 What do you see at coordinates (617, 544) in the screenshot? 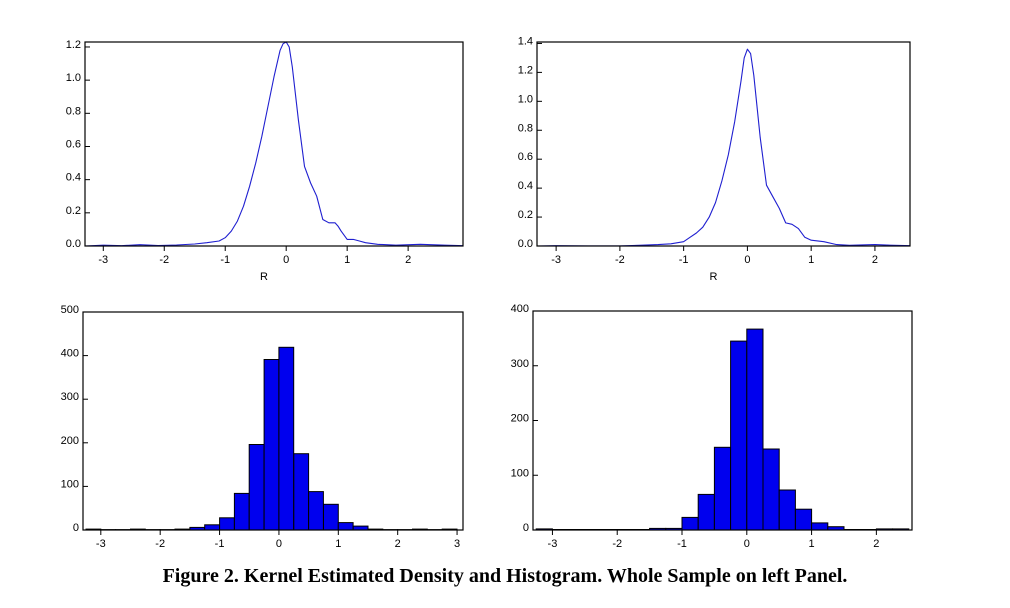
I see `hist-right-xtick-label: -2` at bounding box center [617, 544].